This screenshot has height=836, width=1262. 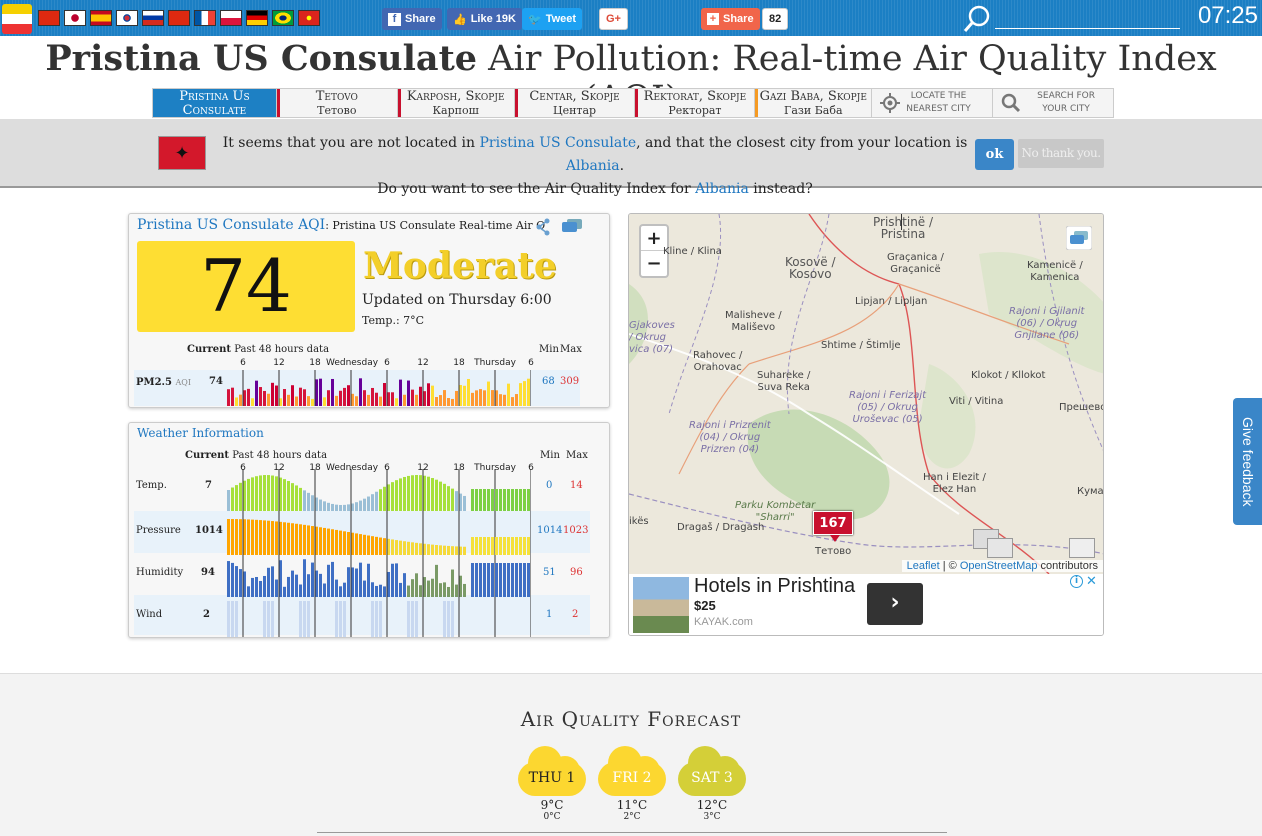 I want to click on forecast-day: FRI 2 11°C 2°C, so click(x=632, y=784).